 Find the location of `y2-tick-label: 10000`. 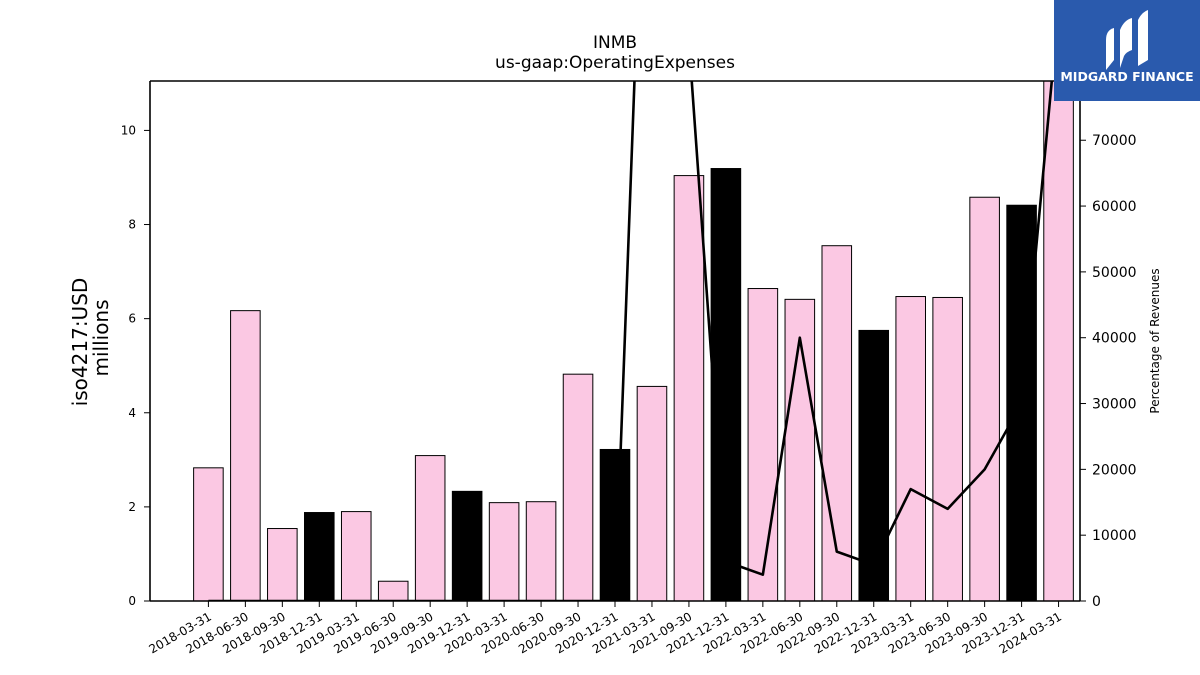

y2-tick-label: 10000 is located at coordinates (1114, 536).